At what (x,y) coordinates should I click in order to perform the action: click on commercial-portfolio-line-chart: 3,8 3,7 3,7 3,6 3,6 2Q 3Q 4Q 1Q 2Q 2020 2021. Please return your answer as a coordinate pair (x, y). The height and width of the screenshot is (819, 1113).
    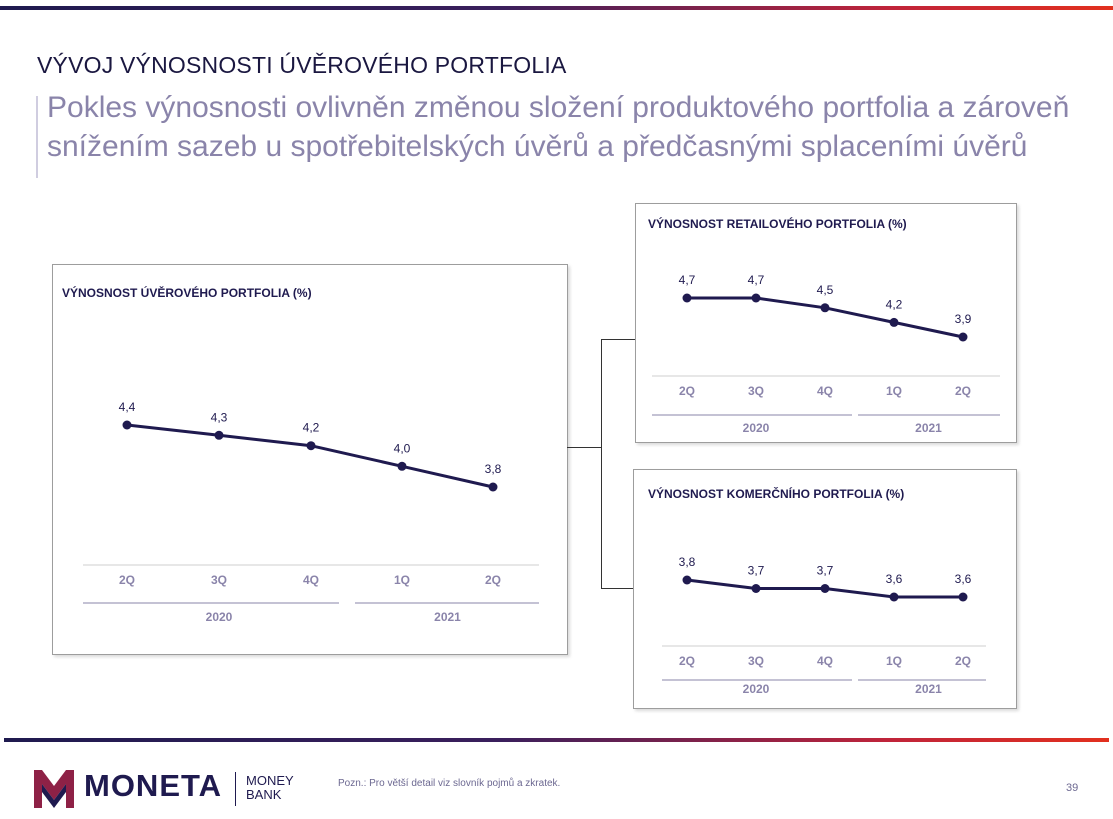
    Looking at the image, I should click on (824, 625).